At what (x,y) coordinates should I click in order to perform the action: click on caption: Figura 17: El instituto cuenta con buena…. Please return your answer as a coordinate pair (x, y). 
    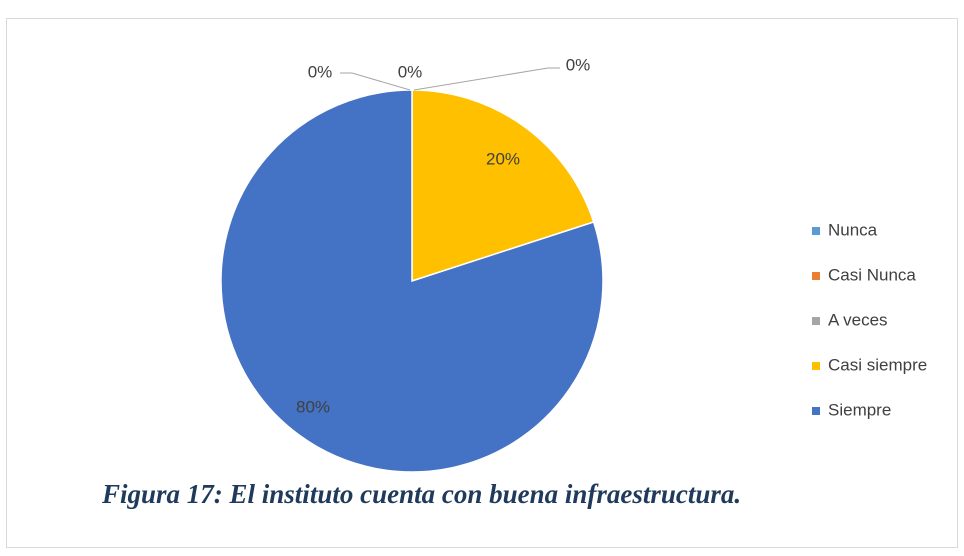
    Looking at the image, I should click on (421, 494).